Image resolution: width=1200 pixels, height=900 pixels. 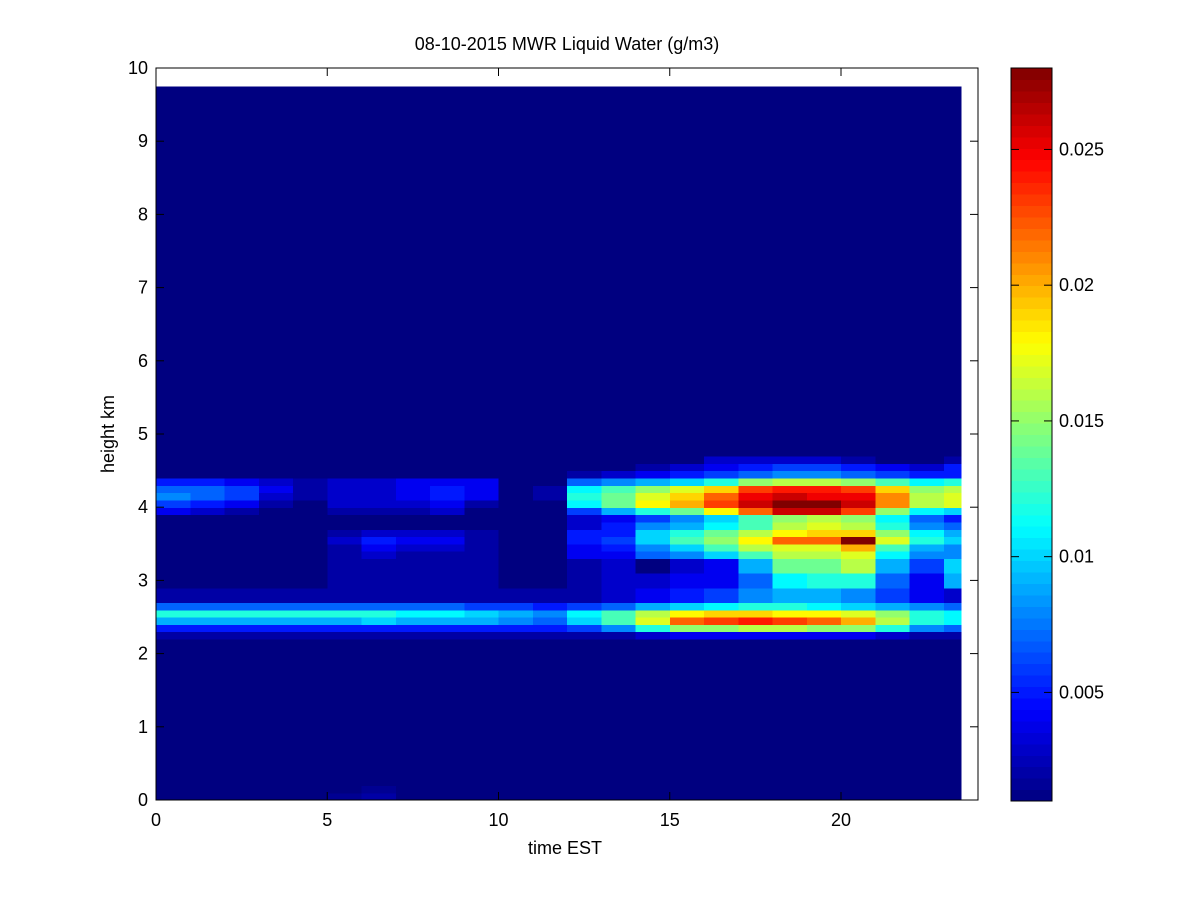 What do you see at coordinates (1057, 420) in the screenshot?
I see `colorbar-ticks: 0.005 0.01 0.015 0.02 0.025` at bounding box center [1057, 420].